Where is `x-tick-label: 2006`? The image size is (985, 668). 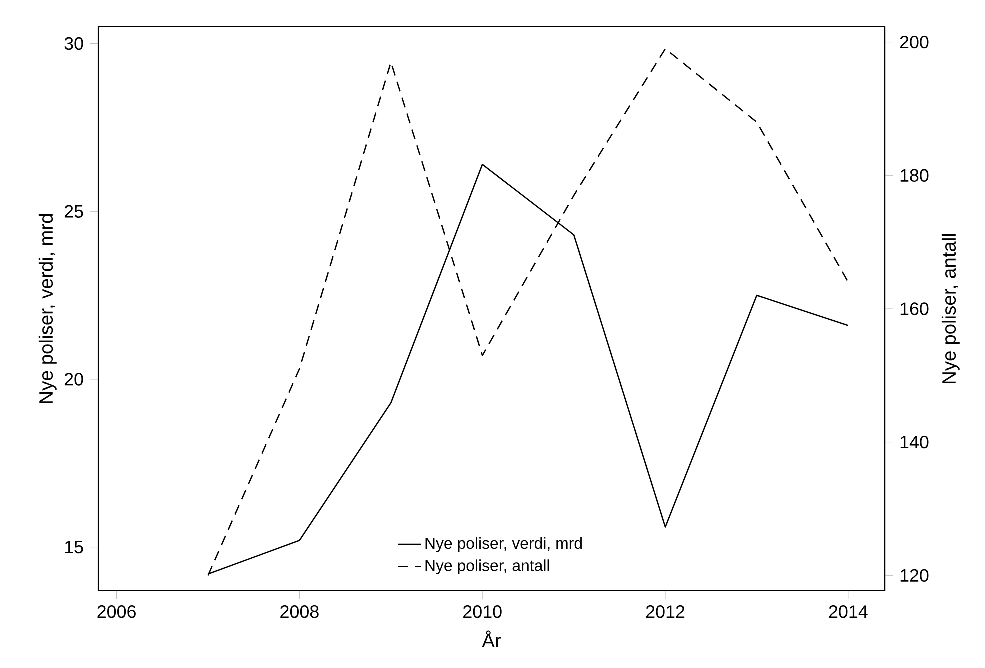
x-tick-label: 2006 is located at coordinates (117, 612).